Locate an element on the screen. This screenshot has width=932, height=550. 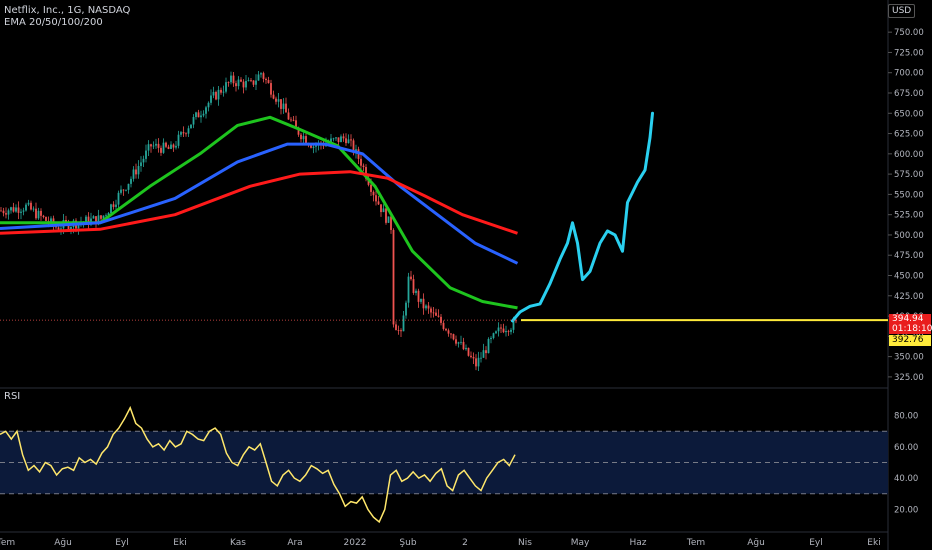
price-tick-label: 350.00 is located at coordinates (909, 358).